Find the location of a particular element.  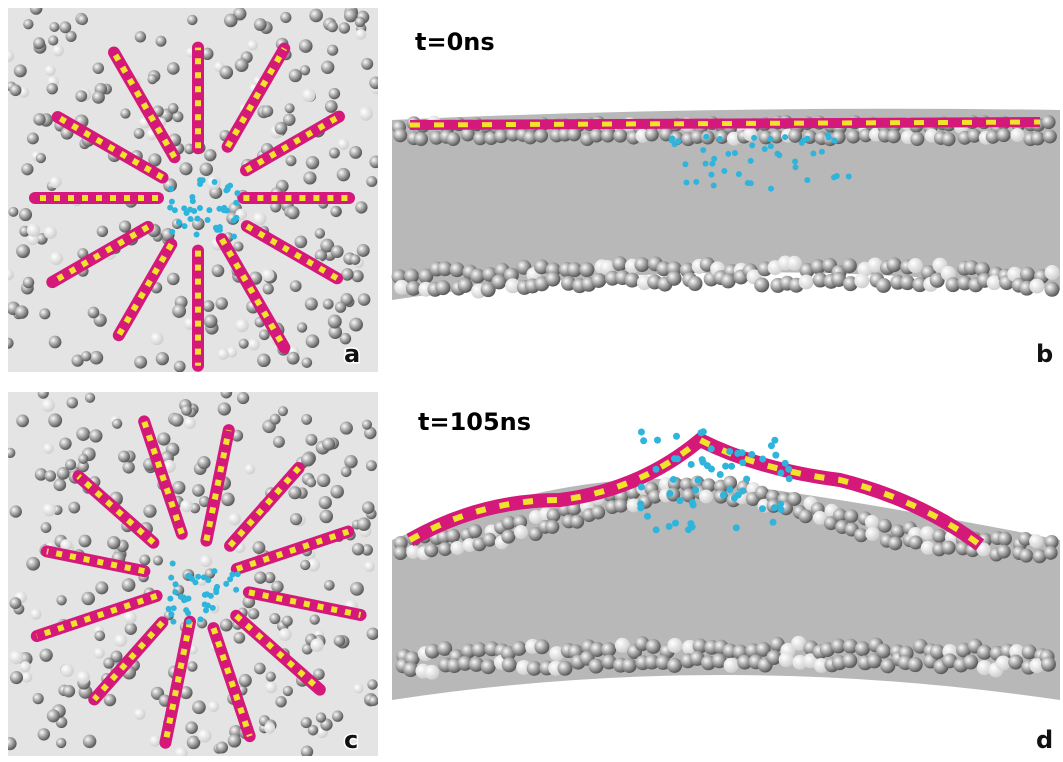

helix is located at coordinates (96, 616).